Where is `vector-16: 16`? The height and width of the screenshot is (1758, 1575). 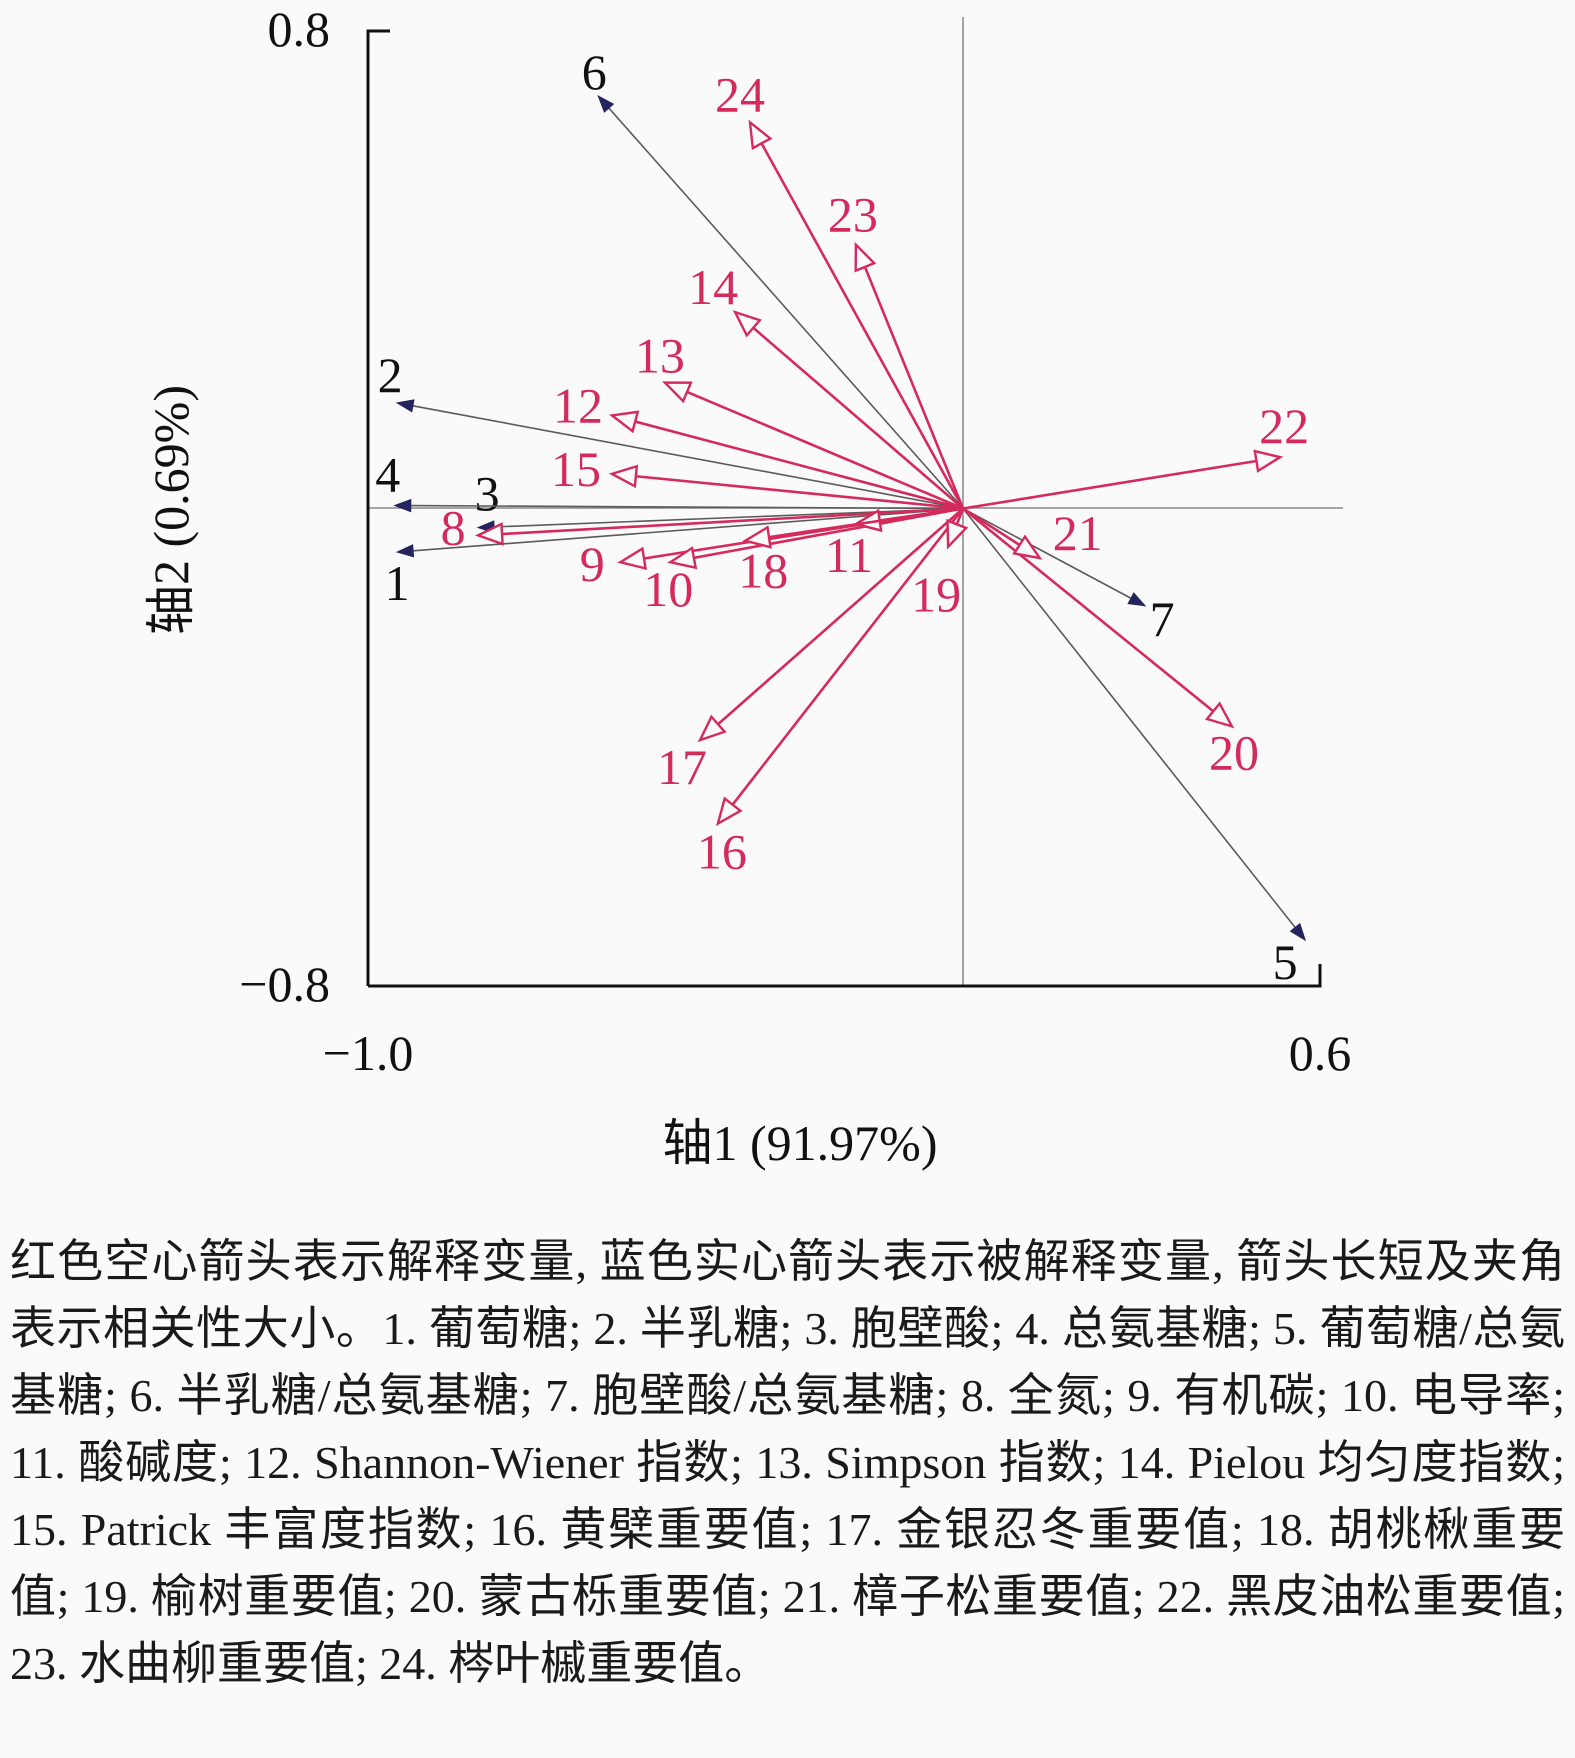
vector-16: 16 is located at coordinates (831, 693).